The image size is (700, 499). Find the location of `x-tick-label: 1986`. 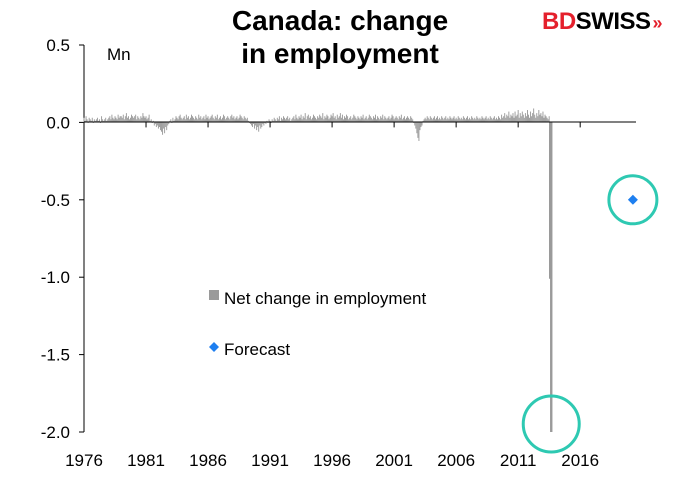

x-tick-label: 1986 is located at coordinates (208, 460).